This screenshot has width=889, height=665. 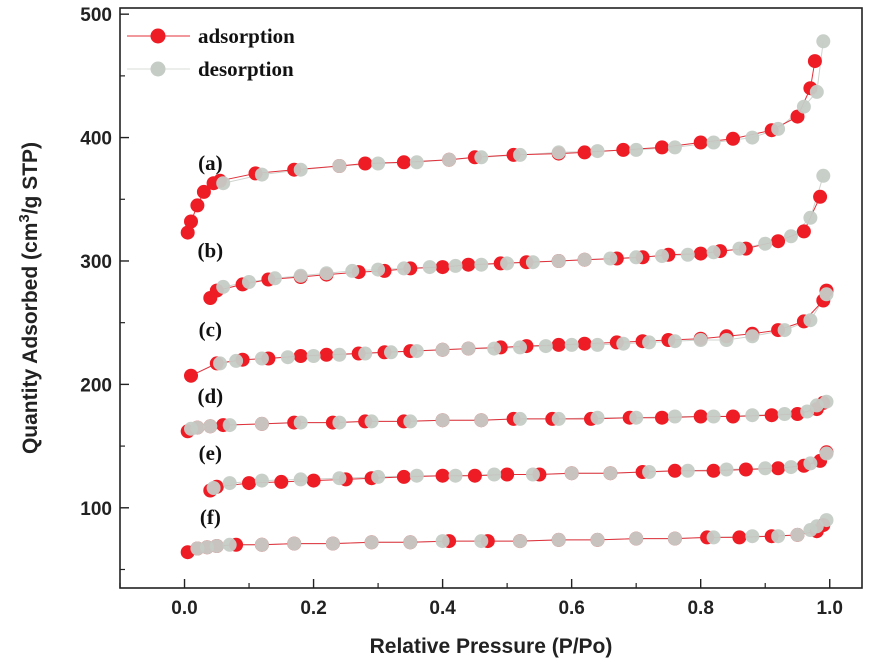 What do you see at coordinates (24, 218) in the screenshot?
I see `y-axis-title-superscript: 3` at bounding box center [24, 218].